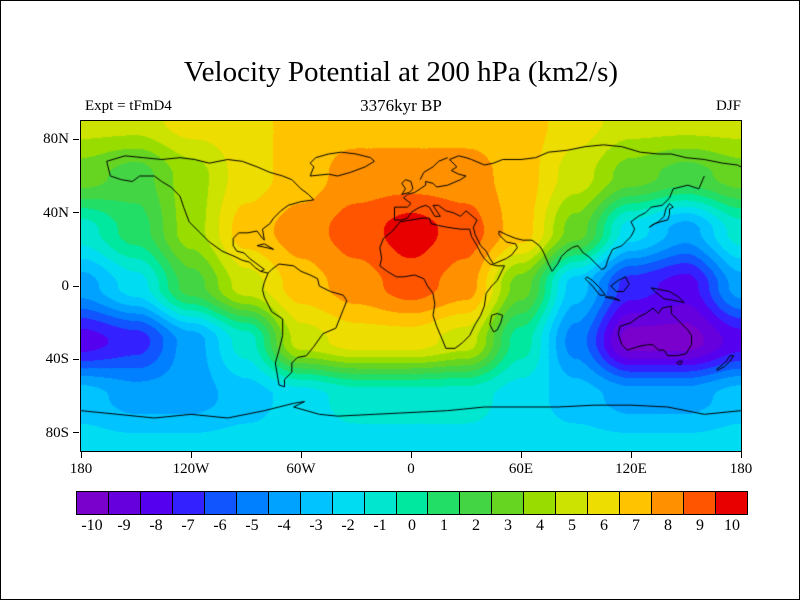 The image size is (800, 600). Describe the element at coordinates (56, 212) in the screenshot. I see `lat-tick-label: 40N` at that location.